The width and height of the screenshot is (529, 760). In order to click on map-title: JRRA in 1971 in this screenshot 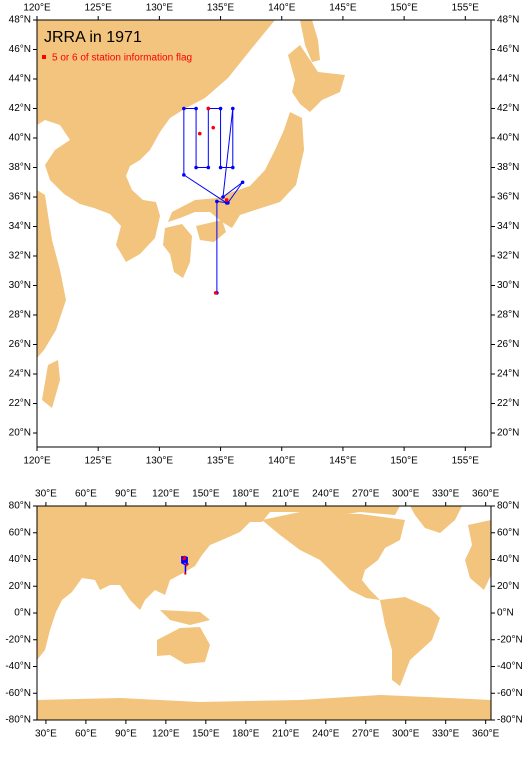, I will do `click(93, 37)`.